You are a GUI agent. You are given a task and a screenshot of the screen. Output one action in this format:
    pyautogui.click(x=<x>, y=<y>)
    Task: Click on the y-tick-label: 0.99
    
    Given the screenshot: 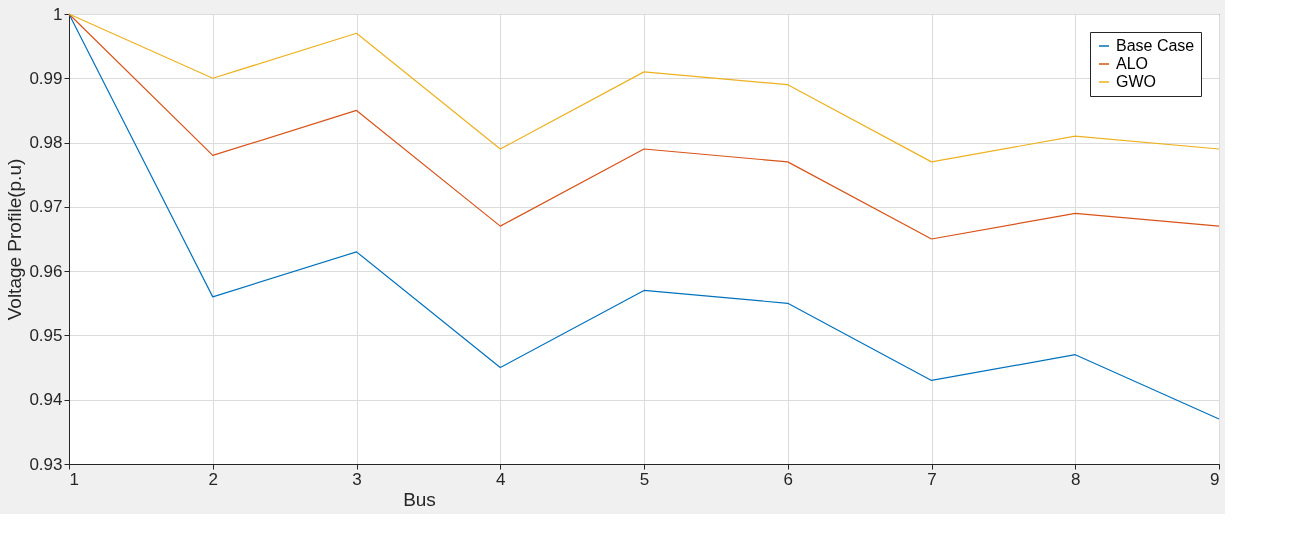 What is the action you would take?
    pyautogui.click(x=46, y=78)
    